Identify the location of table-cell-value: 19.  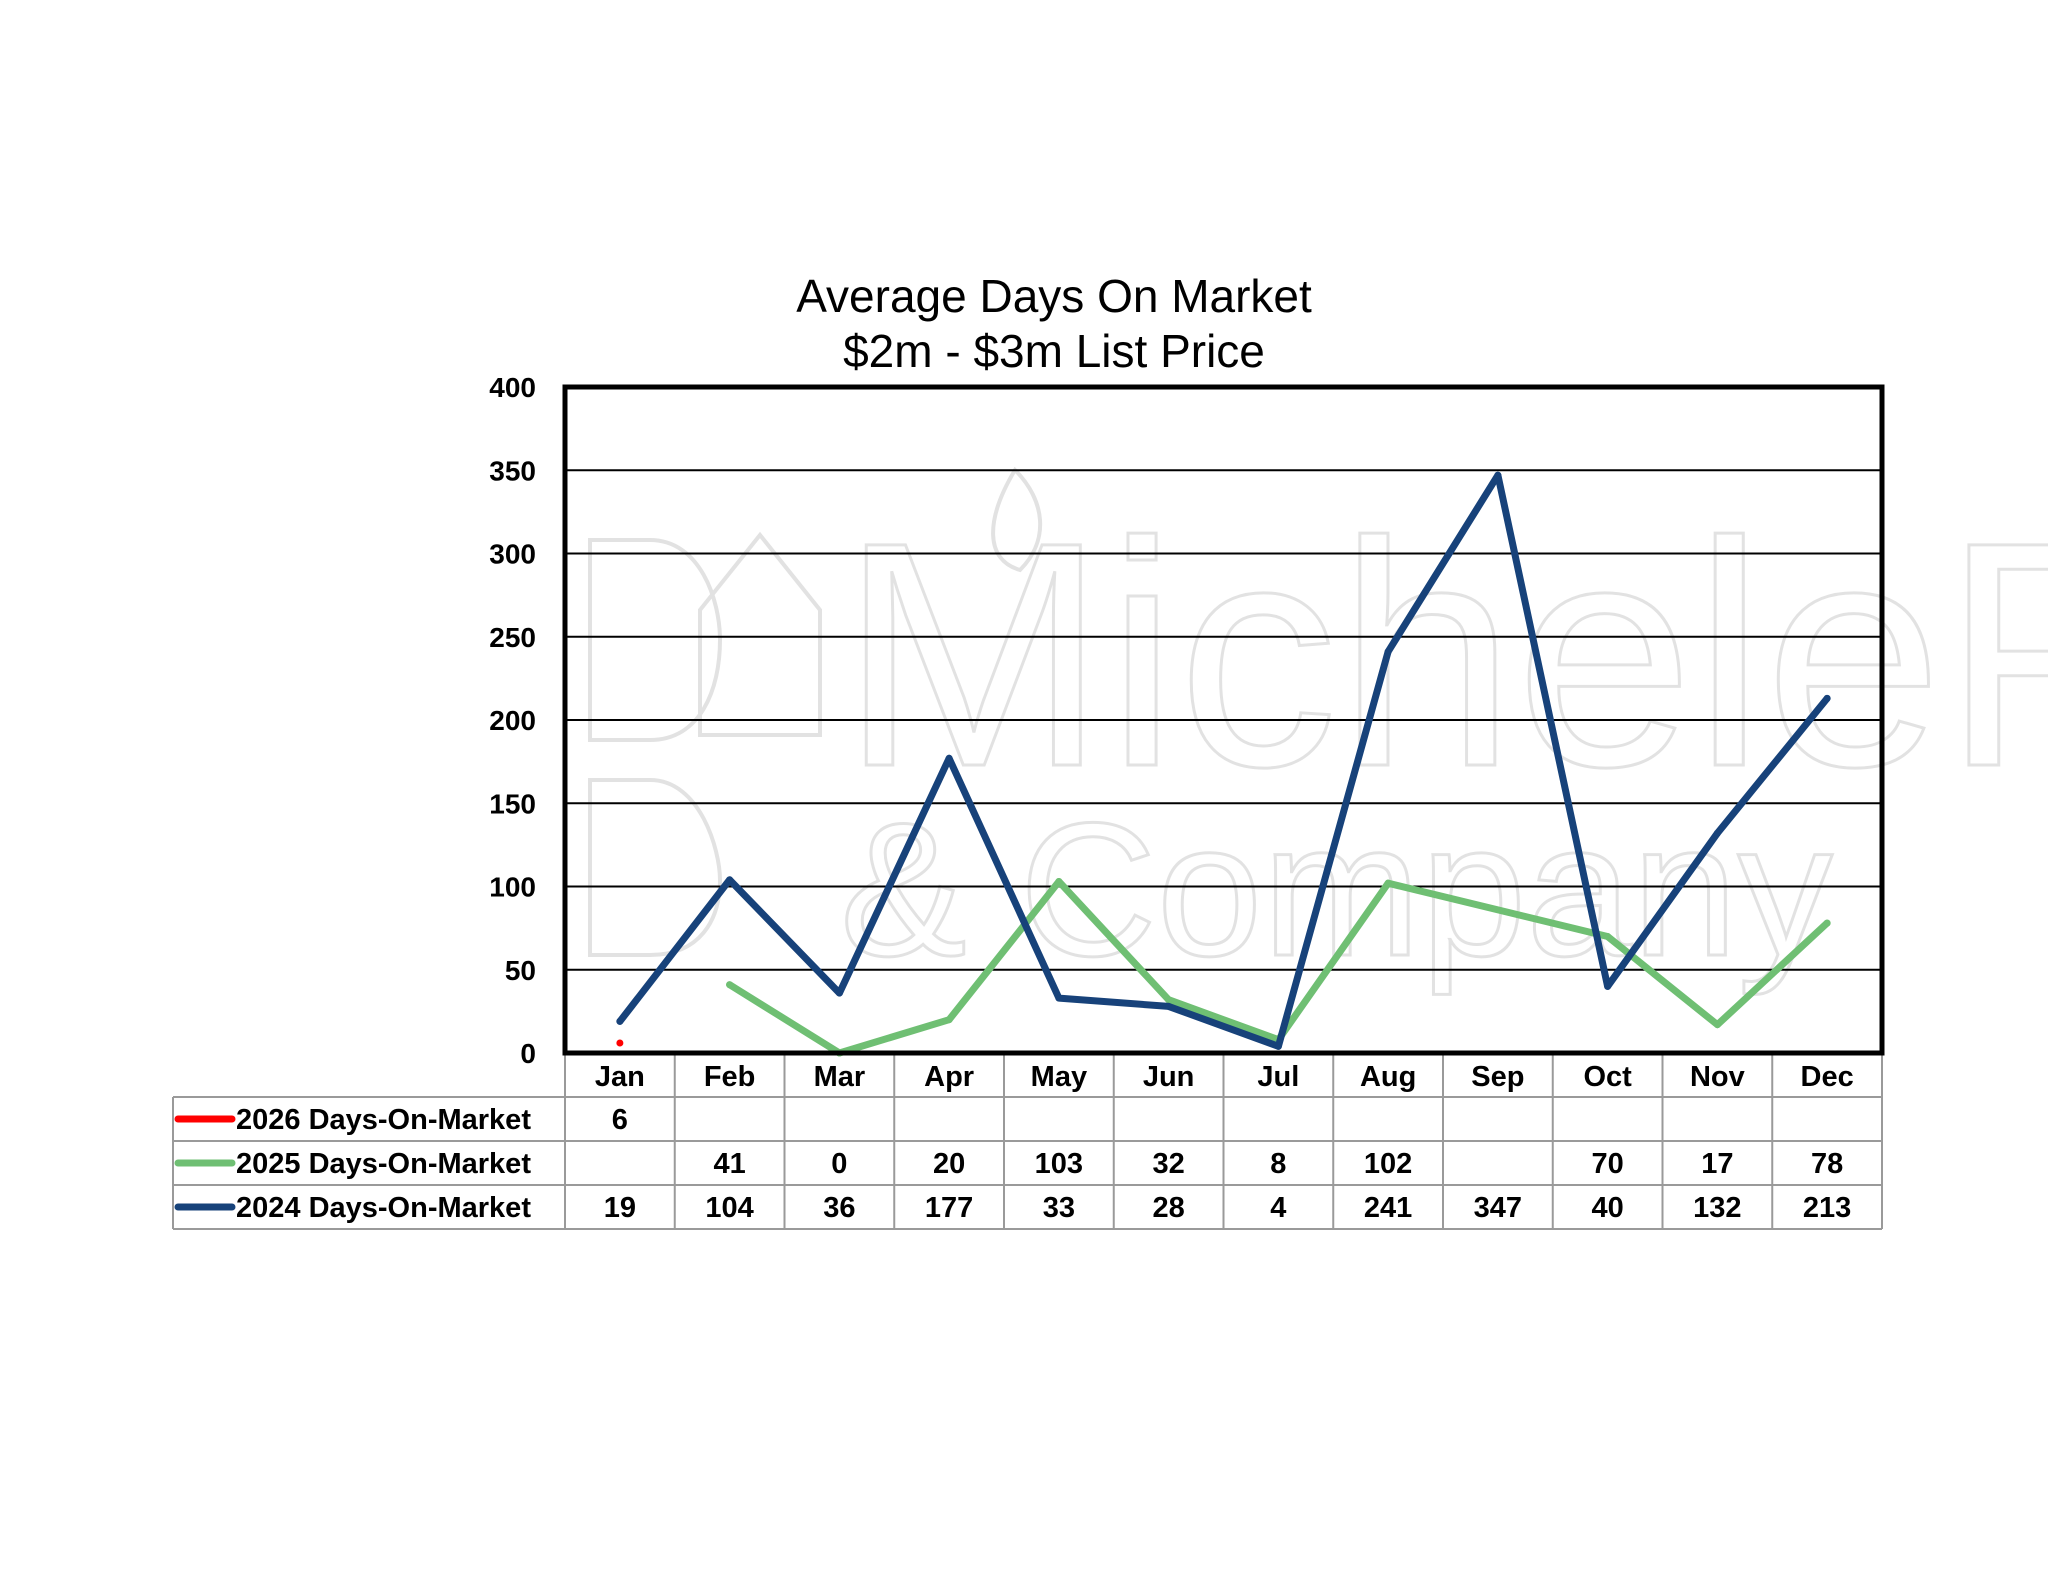
(620, 1208).